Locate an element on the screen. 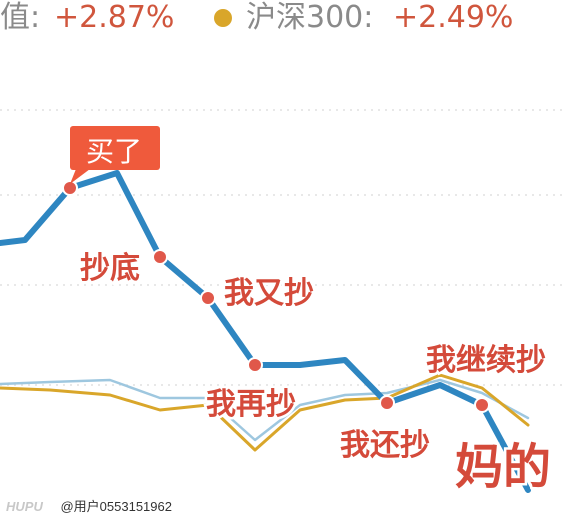  chart-header: 值: +2.87% 沪深300: +2.49% is located at coordinates (281, 20).